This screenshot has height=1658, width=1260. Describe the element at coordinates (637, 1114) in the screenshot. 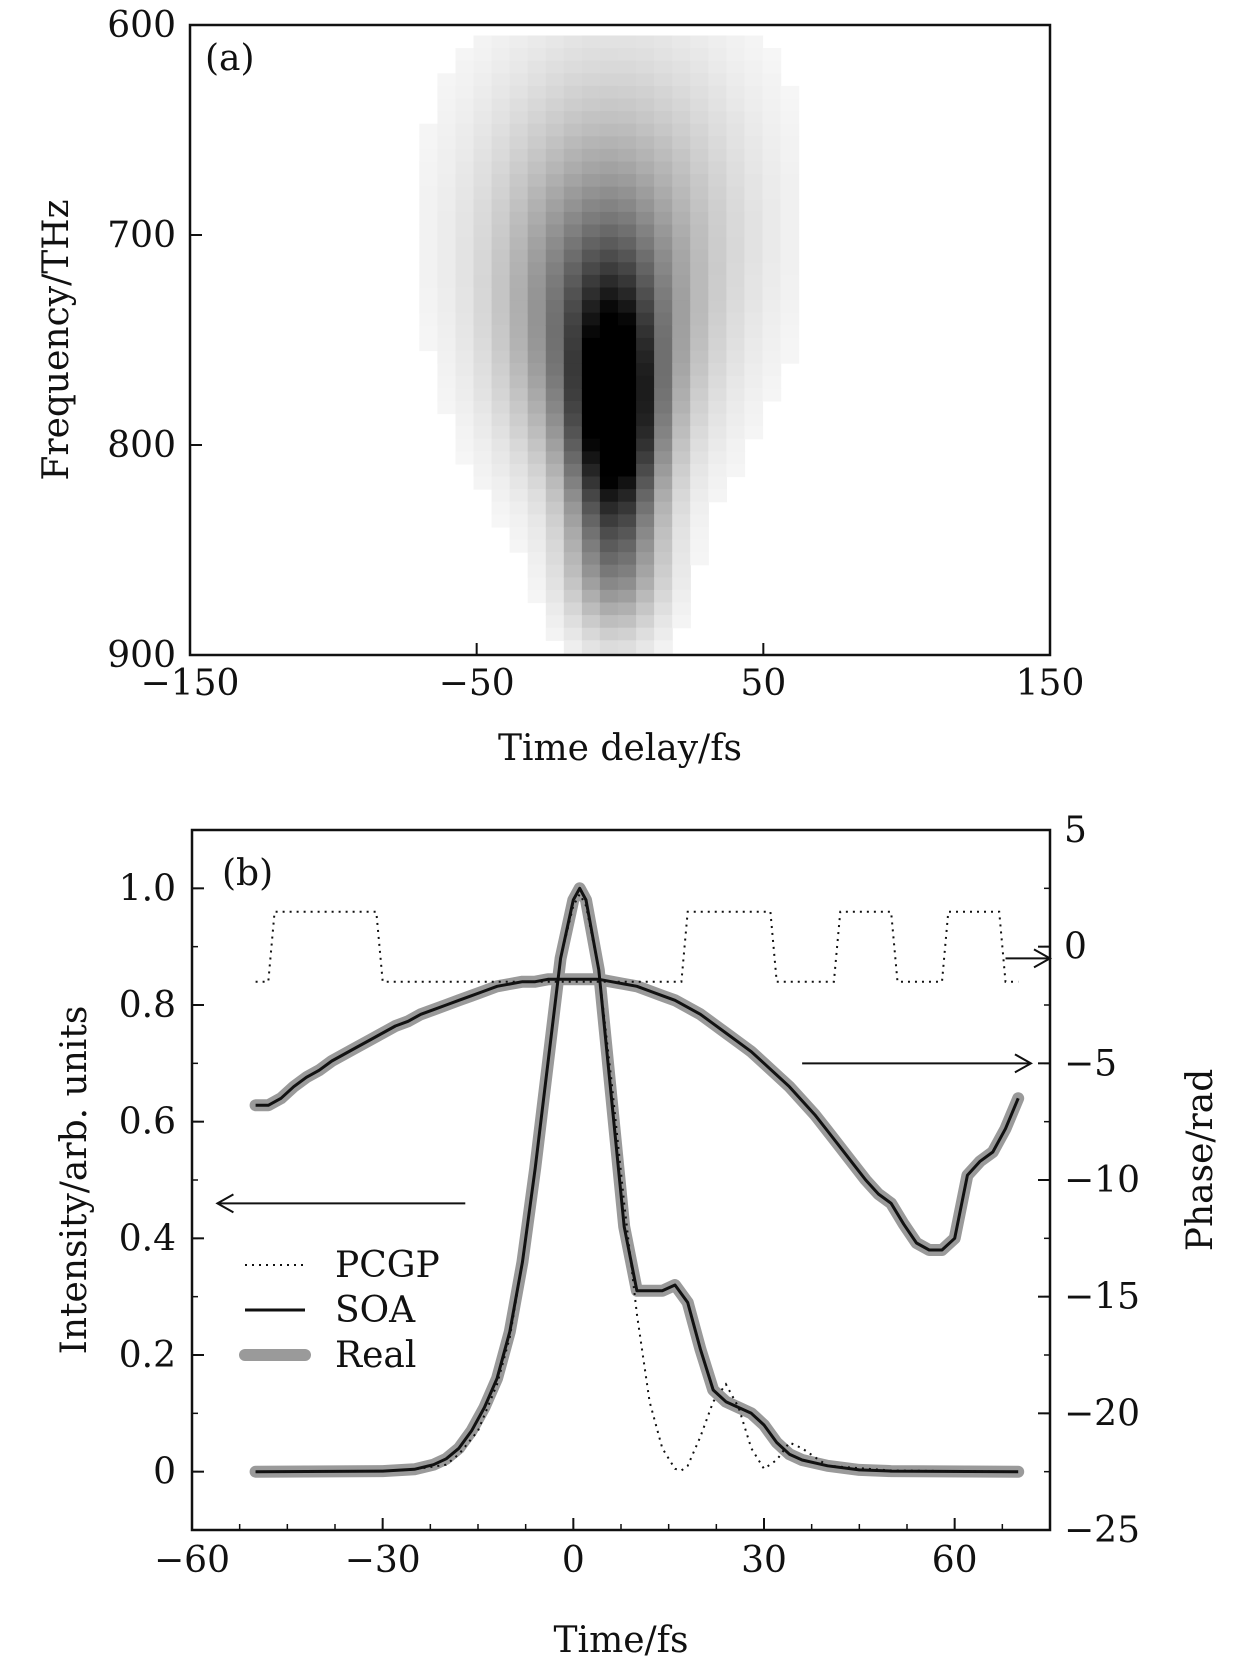

I see `series-soa-phase` at that location.